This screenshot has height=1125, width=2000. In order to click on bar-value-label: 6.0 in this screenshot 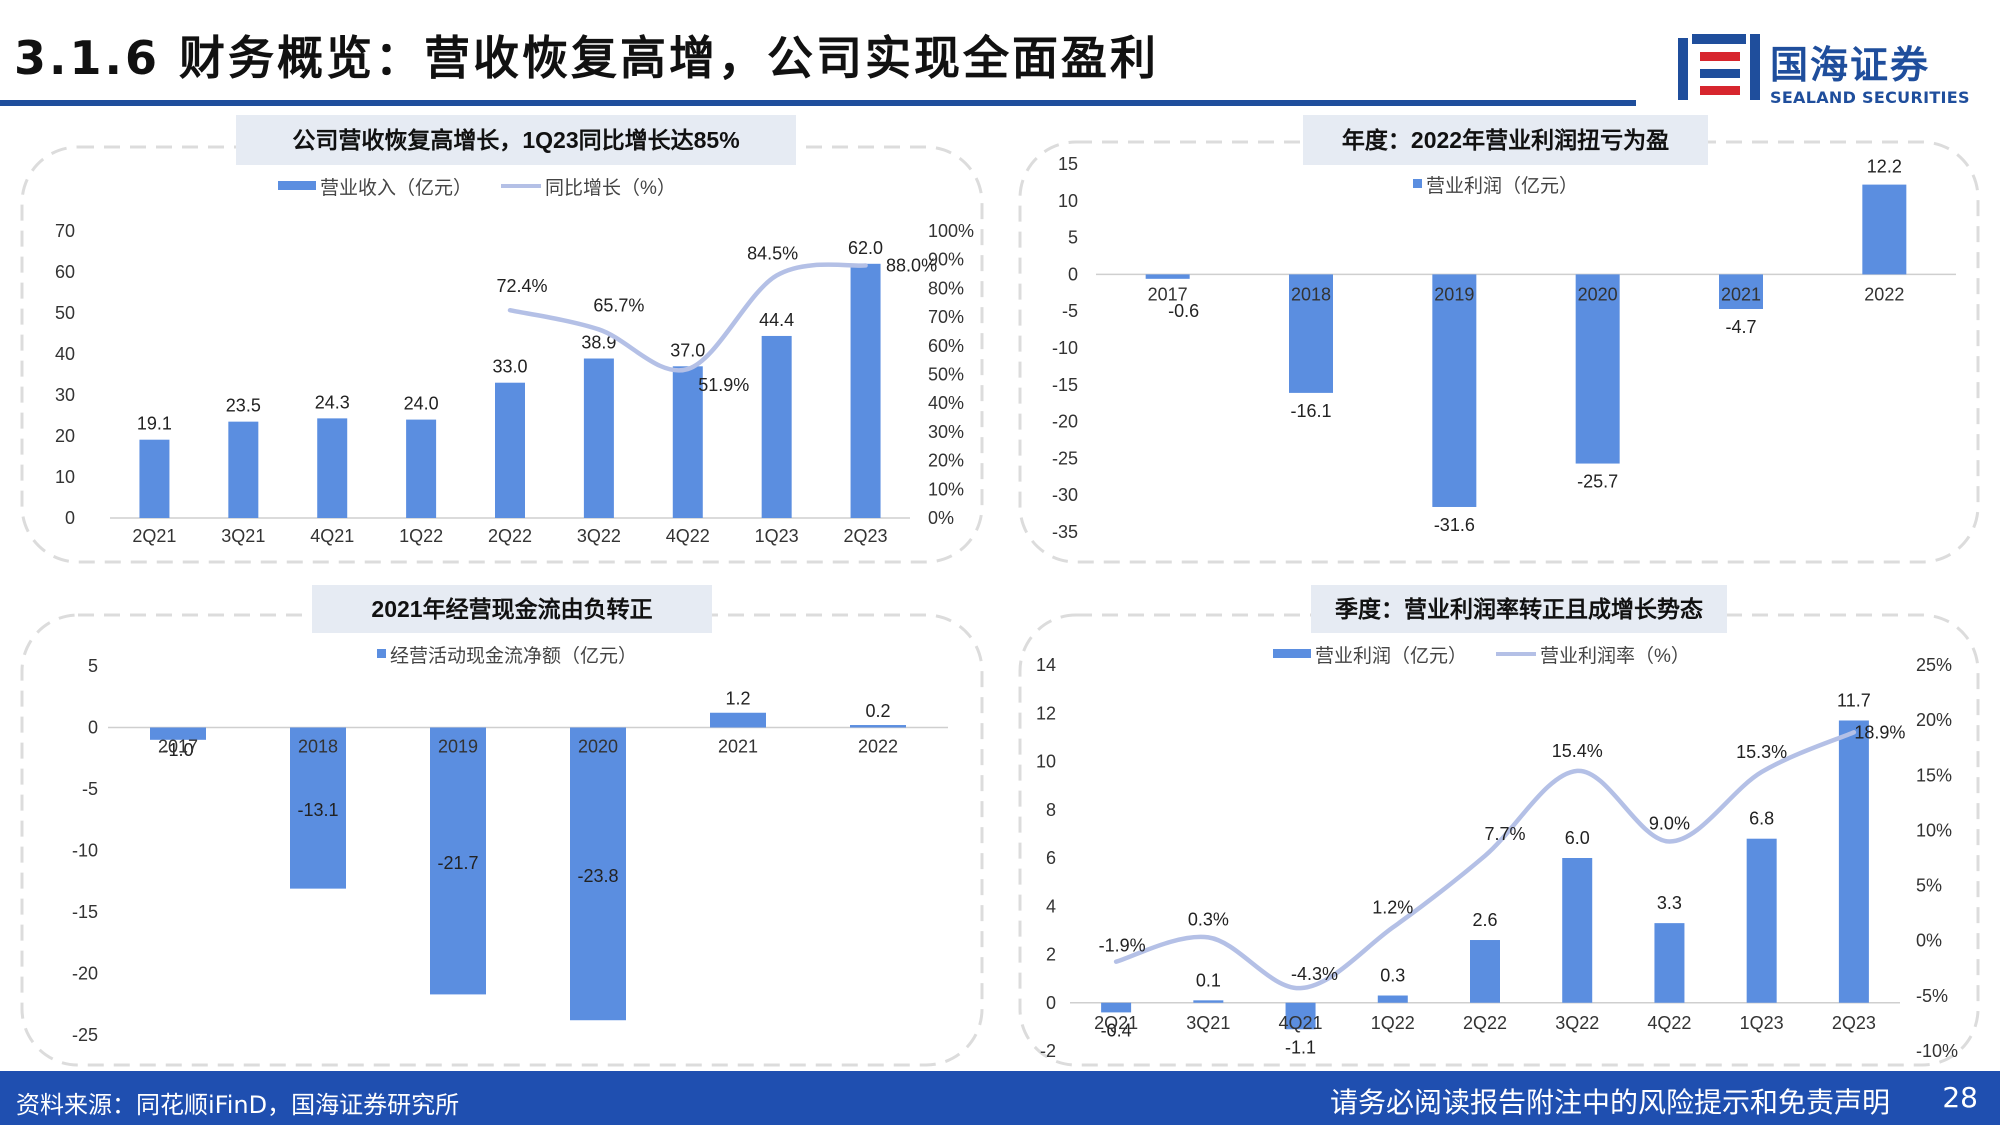, I will do `click(1577, 838)`.